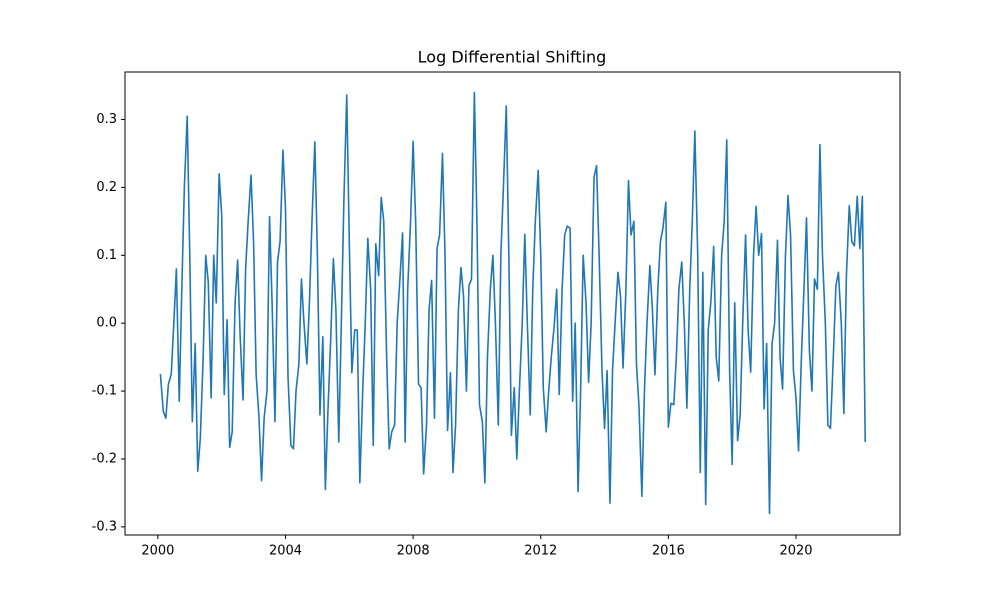  Describe the element at coordinates (413, 551) in the screenshot. I see `x-tick-label: 2008` at that location.